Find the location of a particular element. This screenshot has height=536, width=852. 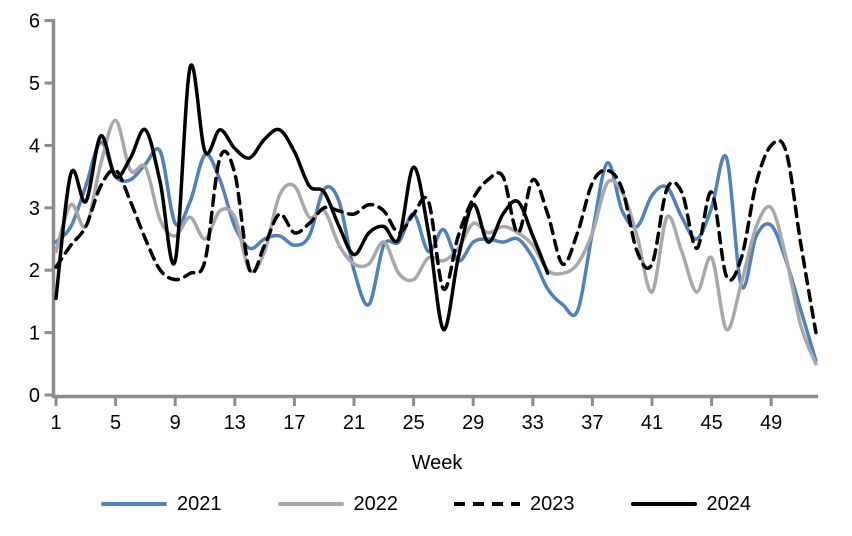

legend-label-2021: 2021 is located at coordinates (199, 504).